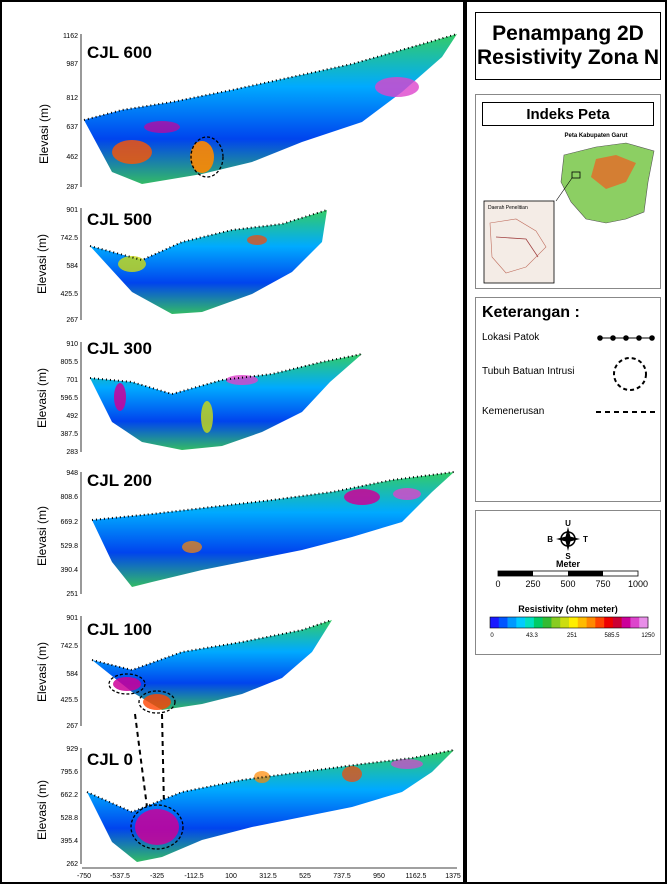  I want to click on profile-title: CJL 0, so click(110, 759).